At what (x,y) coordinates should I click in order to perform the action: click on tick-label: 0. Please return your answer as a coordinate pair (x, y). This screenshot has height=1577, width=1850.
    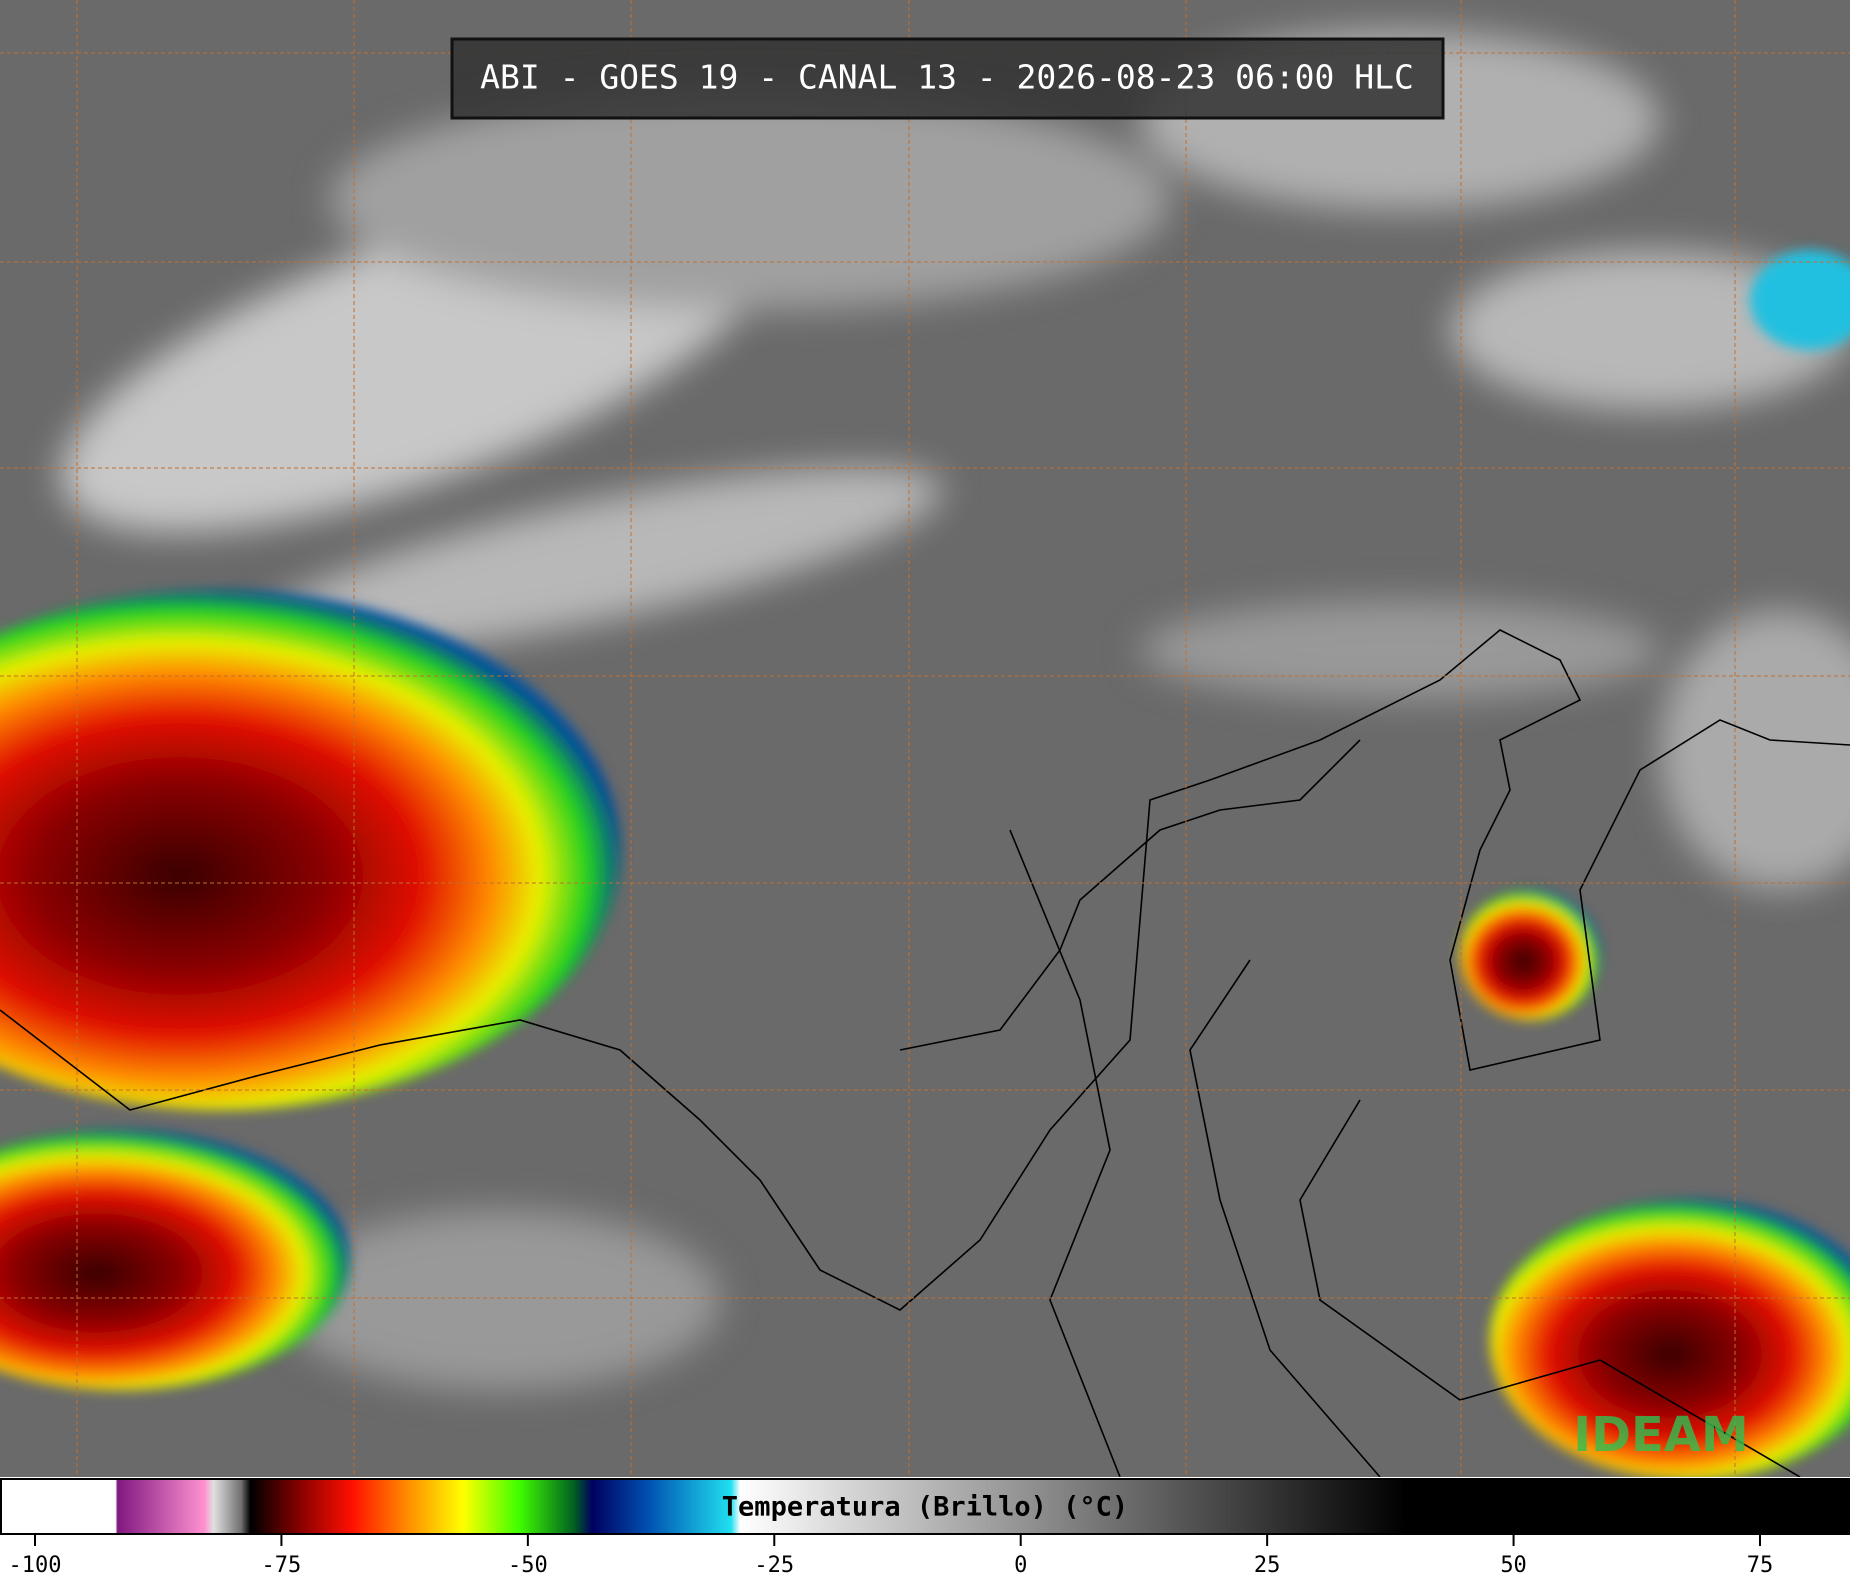
    Looking at the image, I should click on (1020, 1565).